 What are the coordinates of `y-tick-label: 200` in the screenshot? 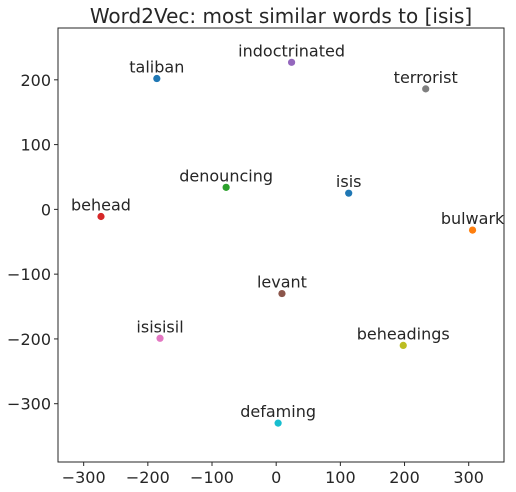 It's located at (35, 80).